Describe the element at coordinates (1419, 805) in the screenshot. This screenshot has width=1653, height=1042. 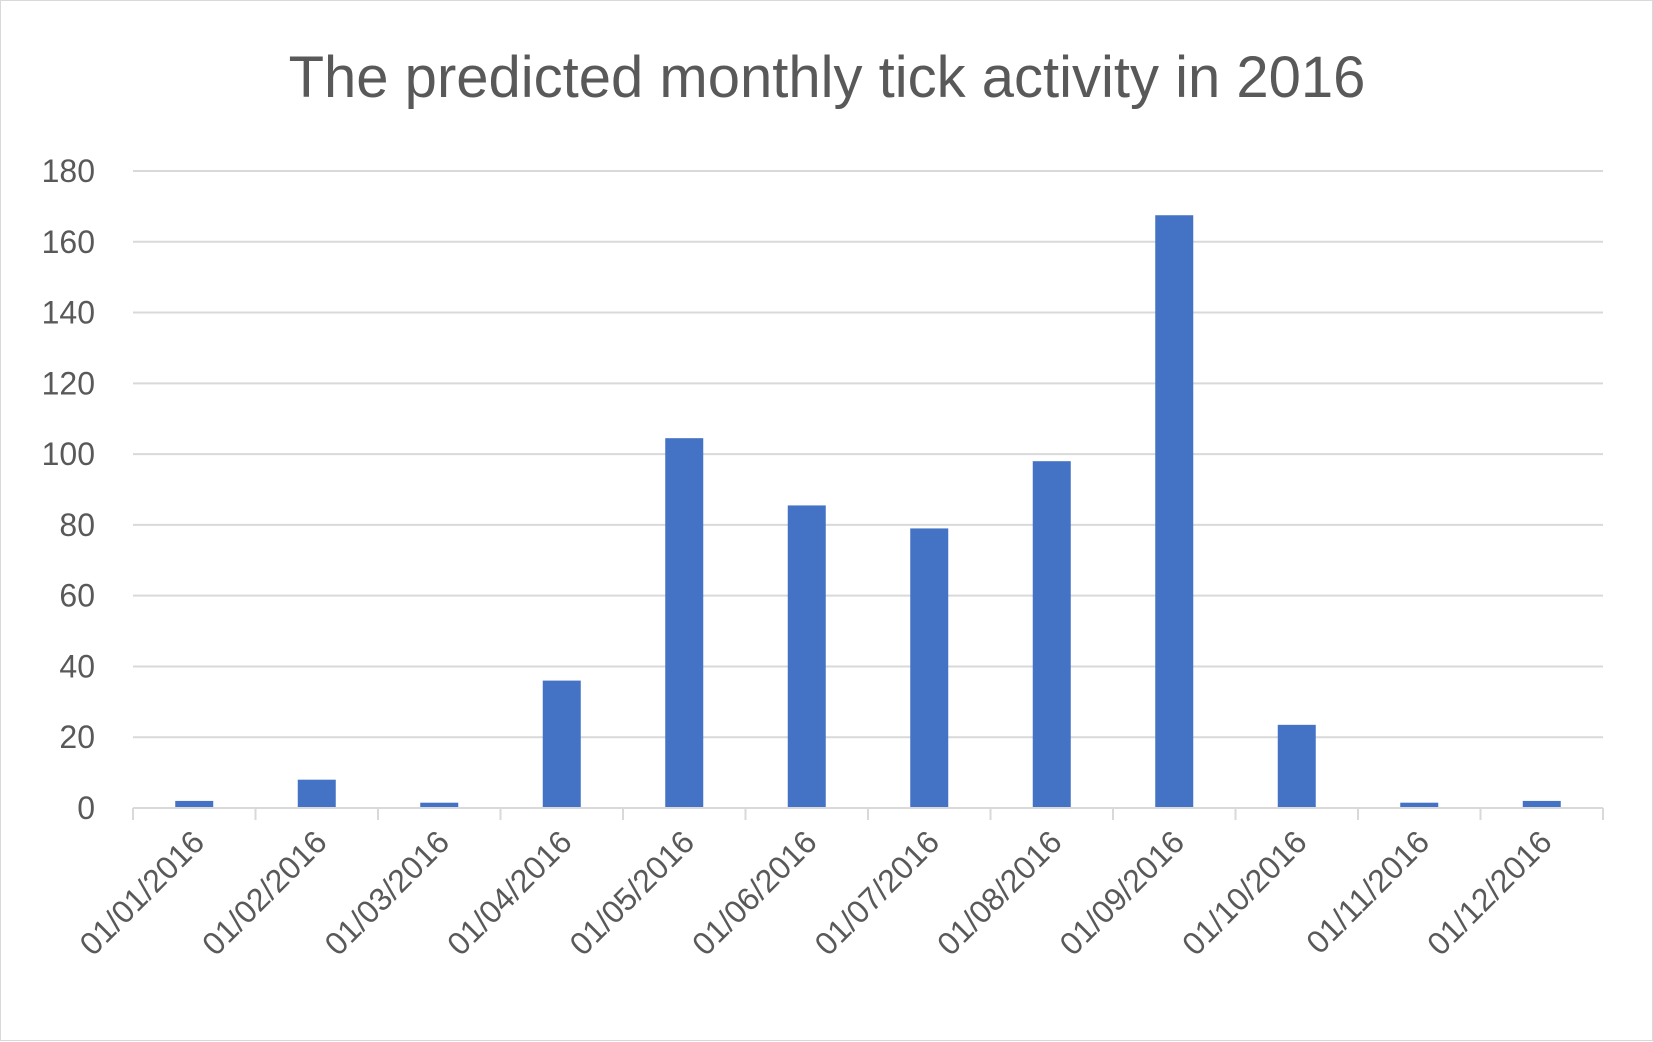
I see `bar-01-11-2016` at that location.